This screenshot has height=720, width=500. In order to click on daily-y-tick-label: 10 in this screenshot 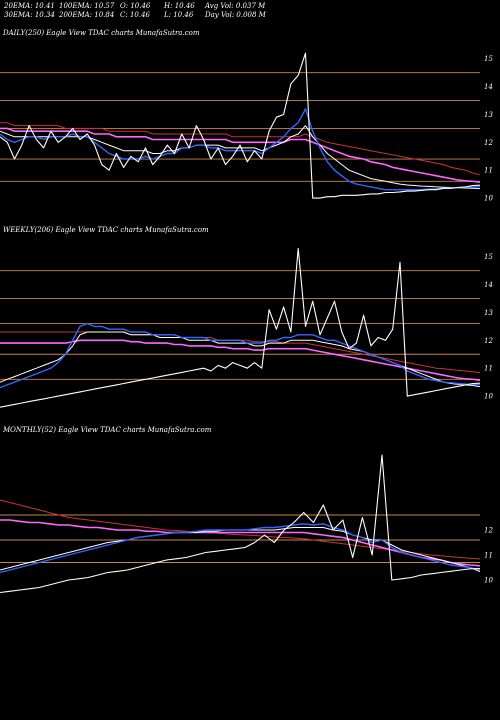, I will do `click(488, 199)`.